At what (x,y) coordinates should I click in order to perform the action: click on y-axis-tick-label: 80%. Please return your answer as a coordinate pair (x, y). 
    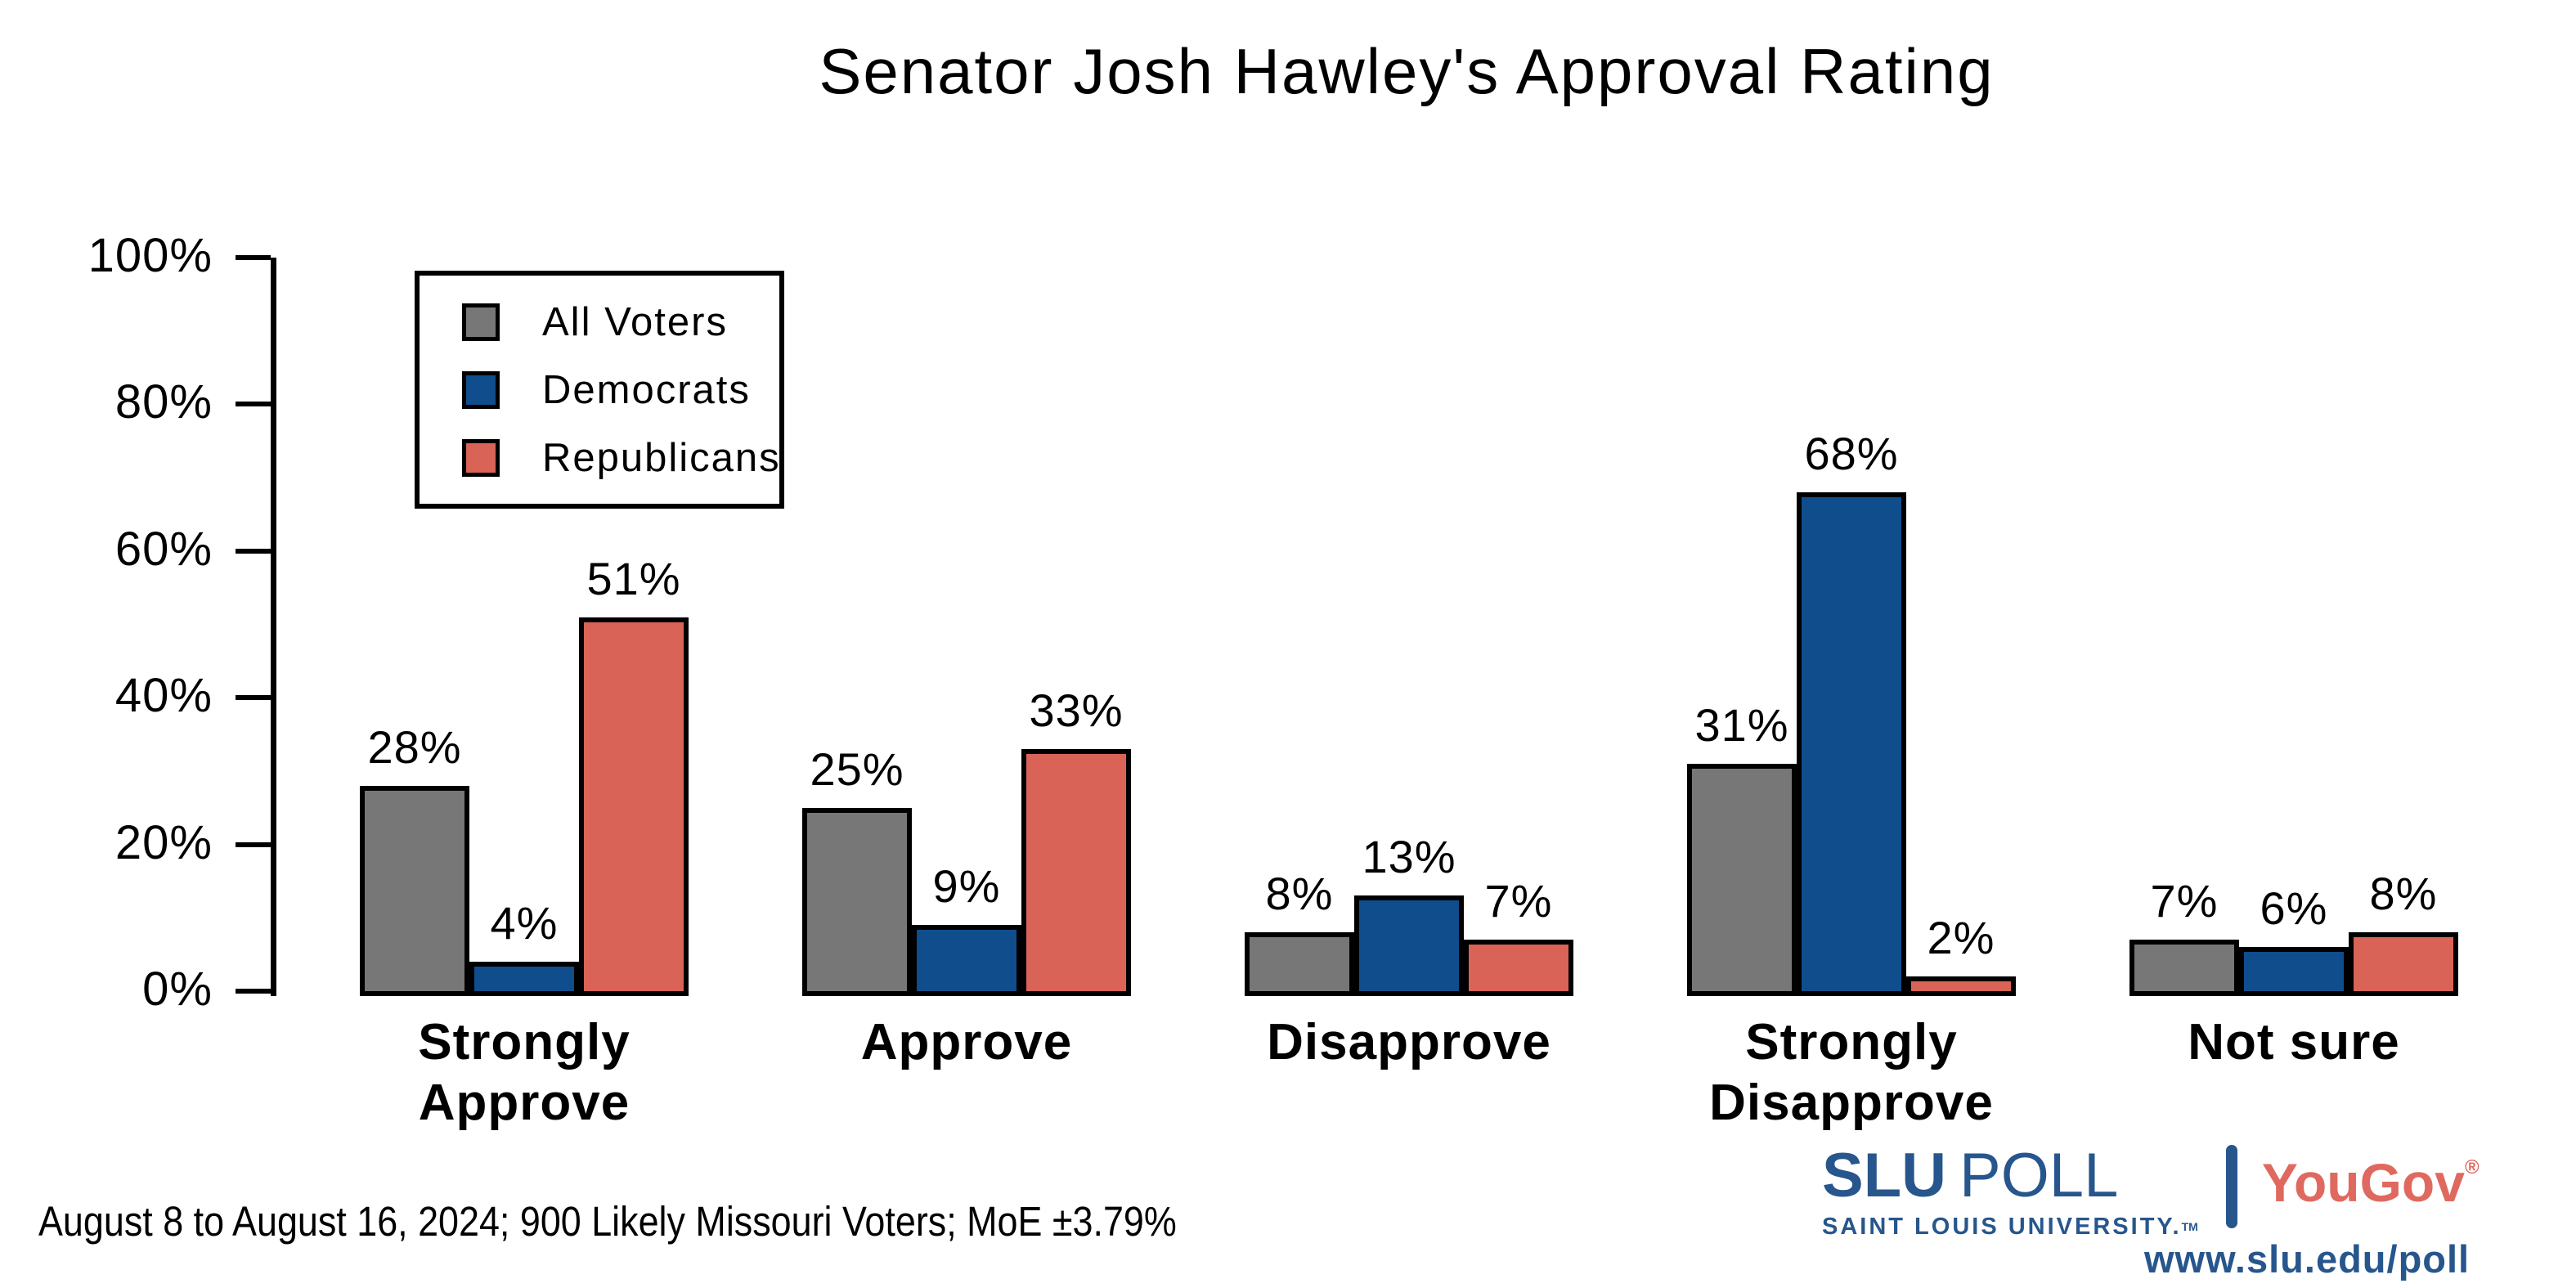
    Looking at the image, I should click on (164, 402).